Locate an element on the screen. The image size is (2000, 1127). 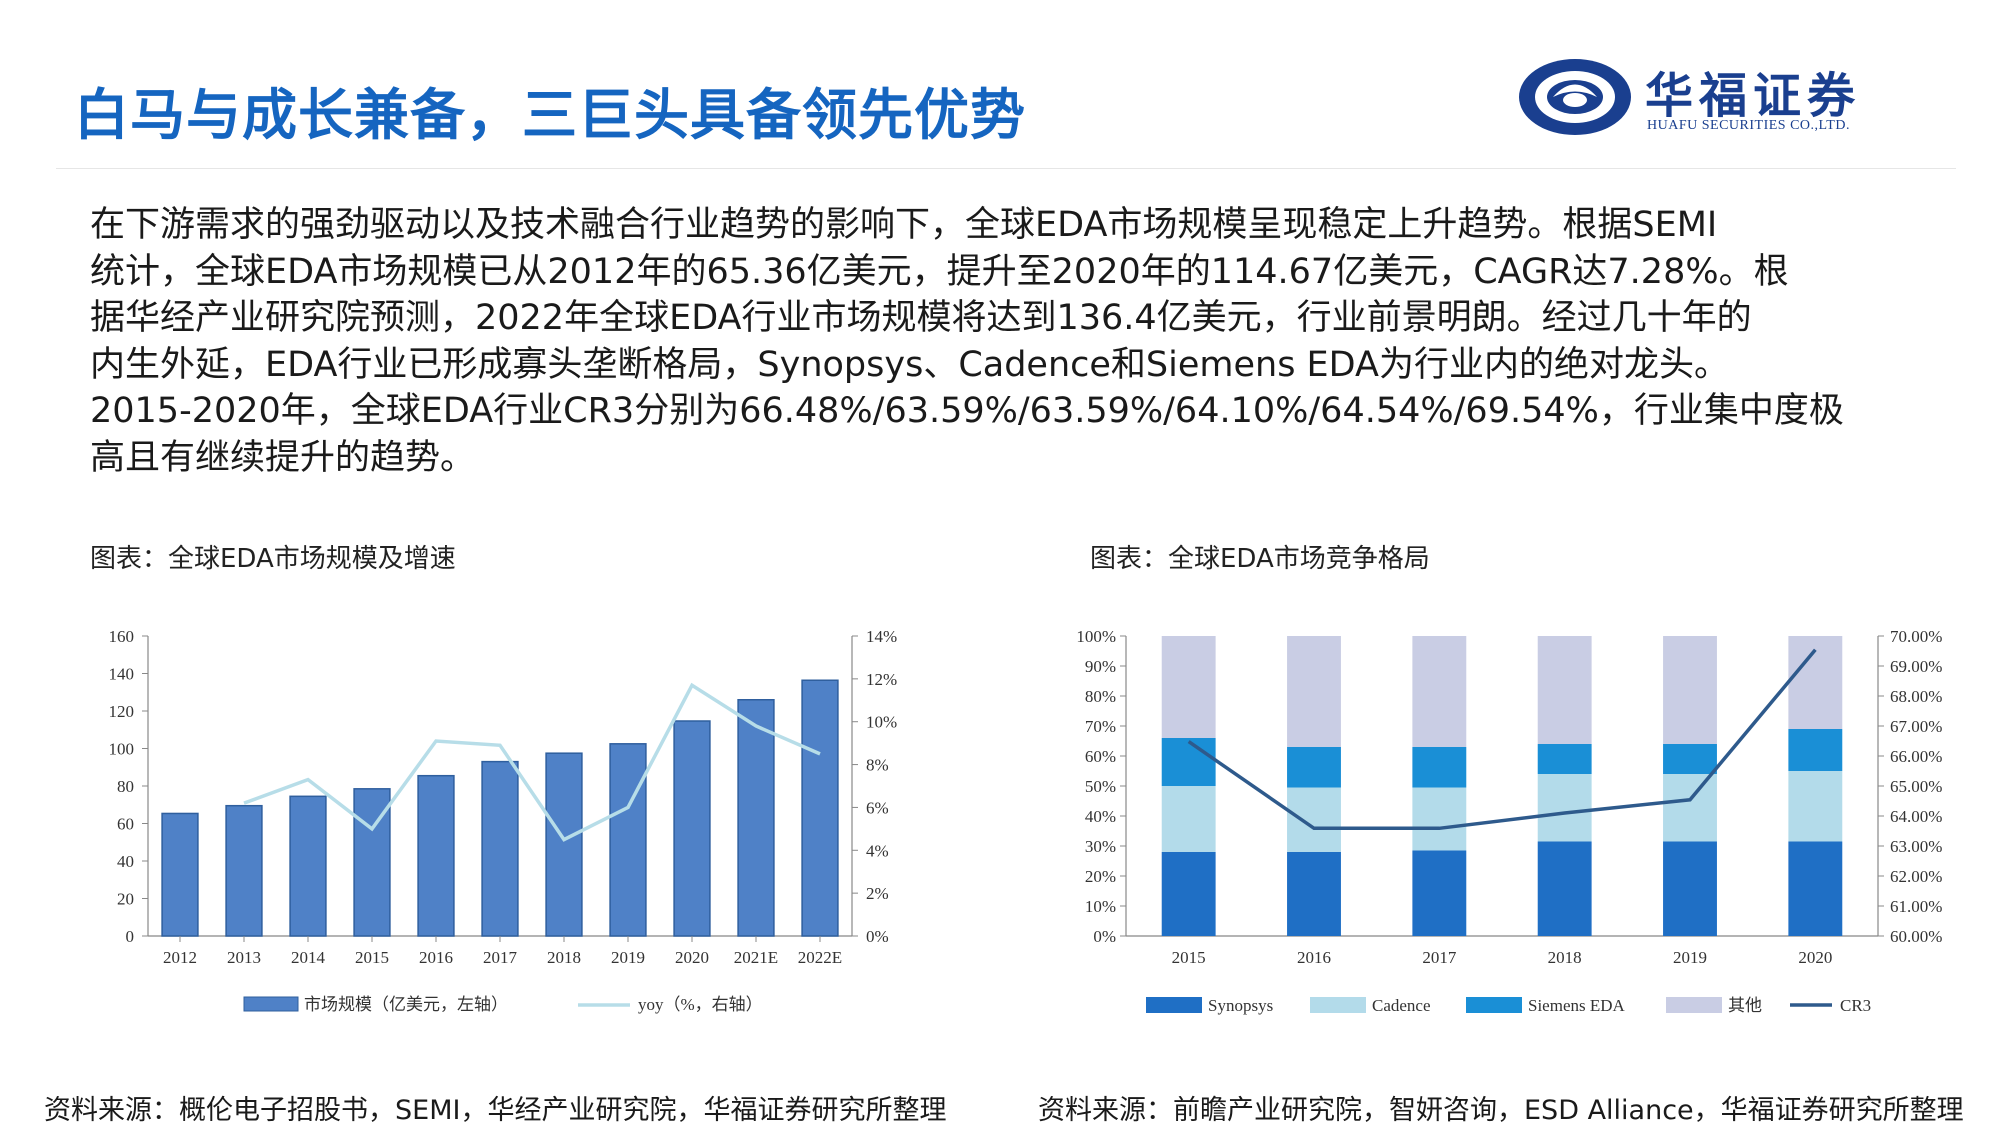
page-title: 白马与成长兼备，三巨头具备领先优势 is located at coordinates (550, 115).